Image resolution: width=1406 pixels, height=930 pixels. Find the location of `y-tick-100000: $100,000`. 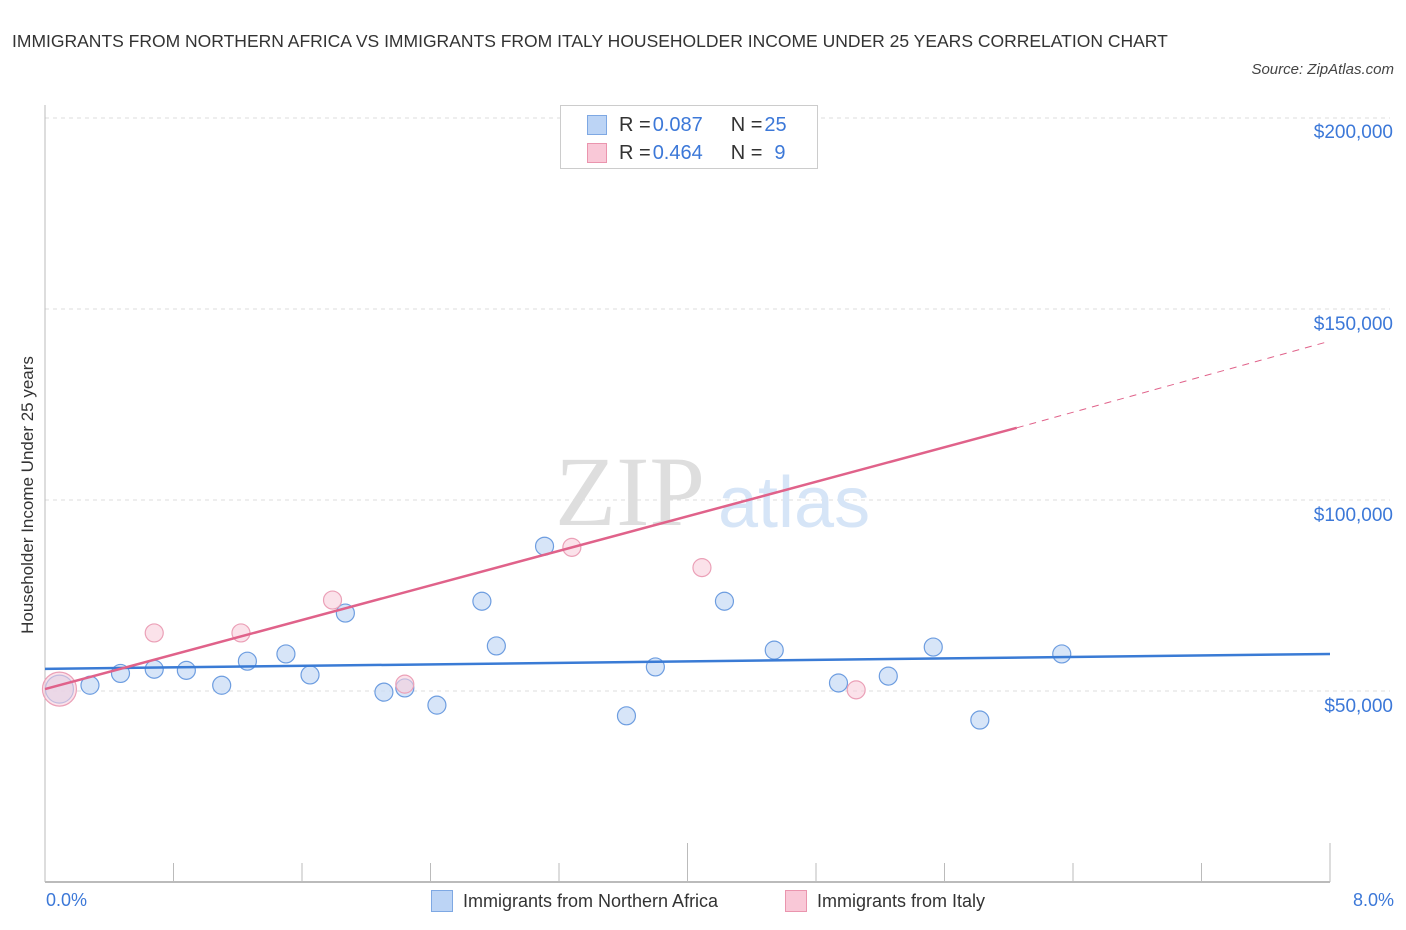

y-tick-100000: $100,000 is located at coordinates (1353, 515).